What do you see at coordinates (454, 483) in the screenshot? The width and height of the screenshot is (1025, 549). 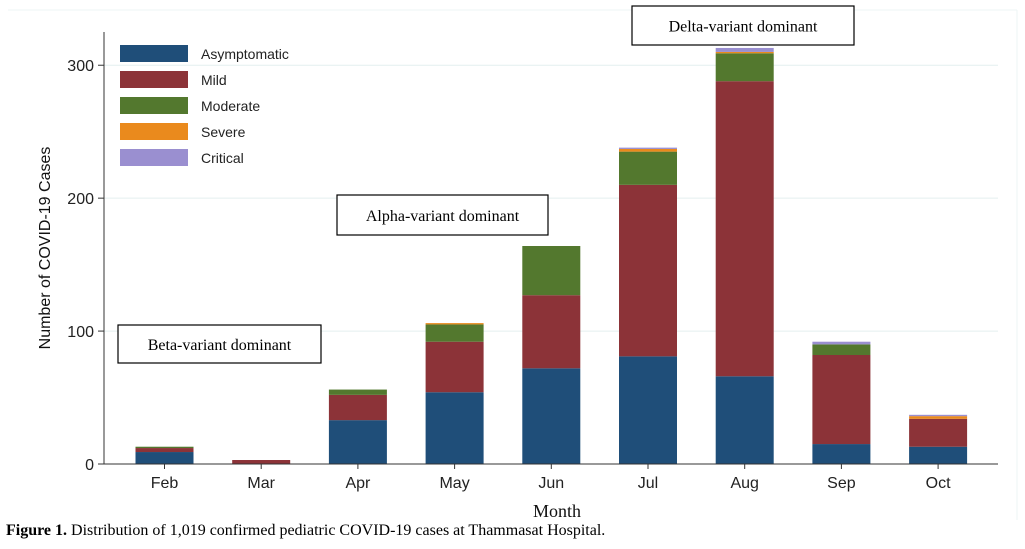 I see `x-tick-label-may: May` at bounding box center [454, 483].